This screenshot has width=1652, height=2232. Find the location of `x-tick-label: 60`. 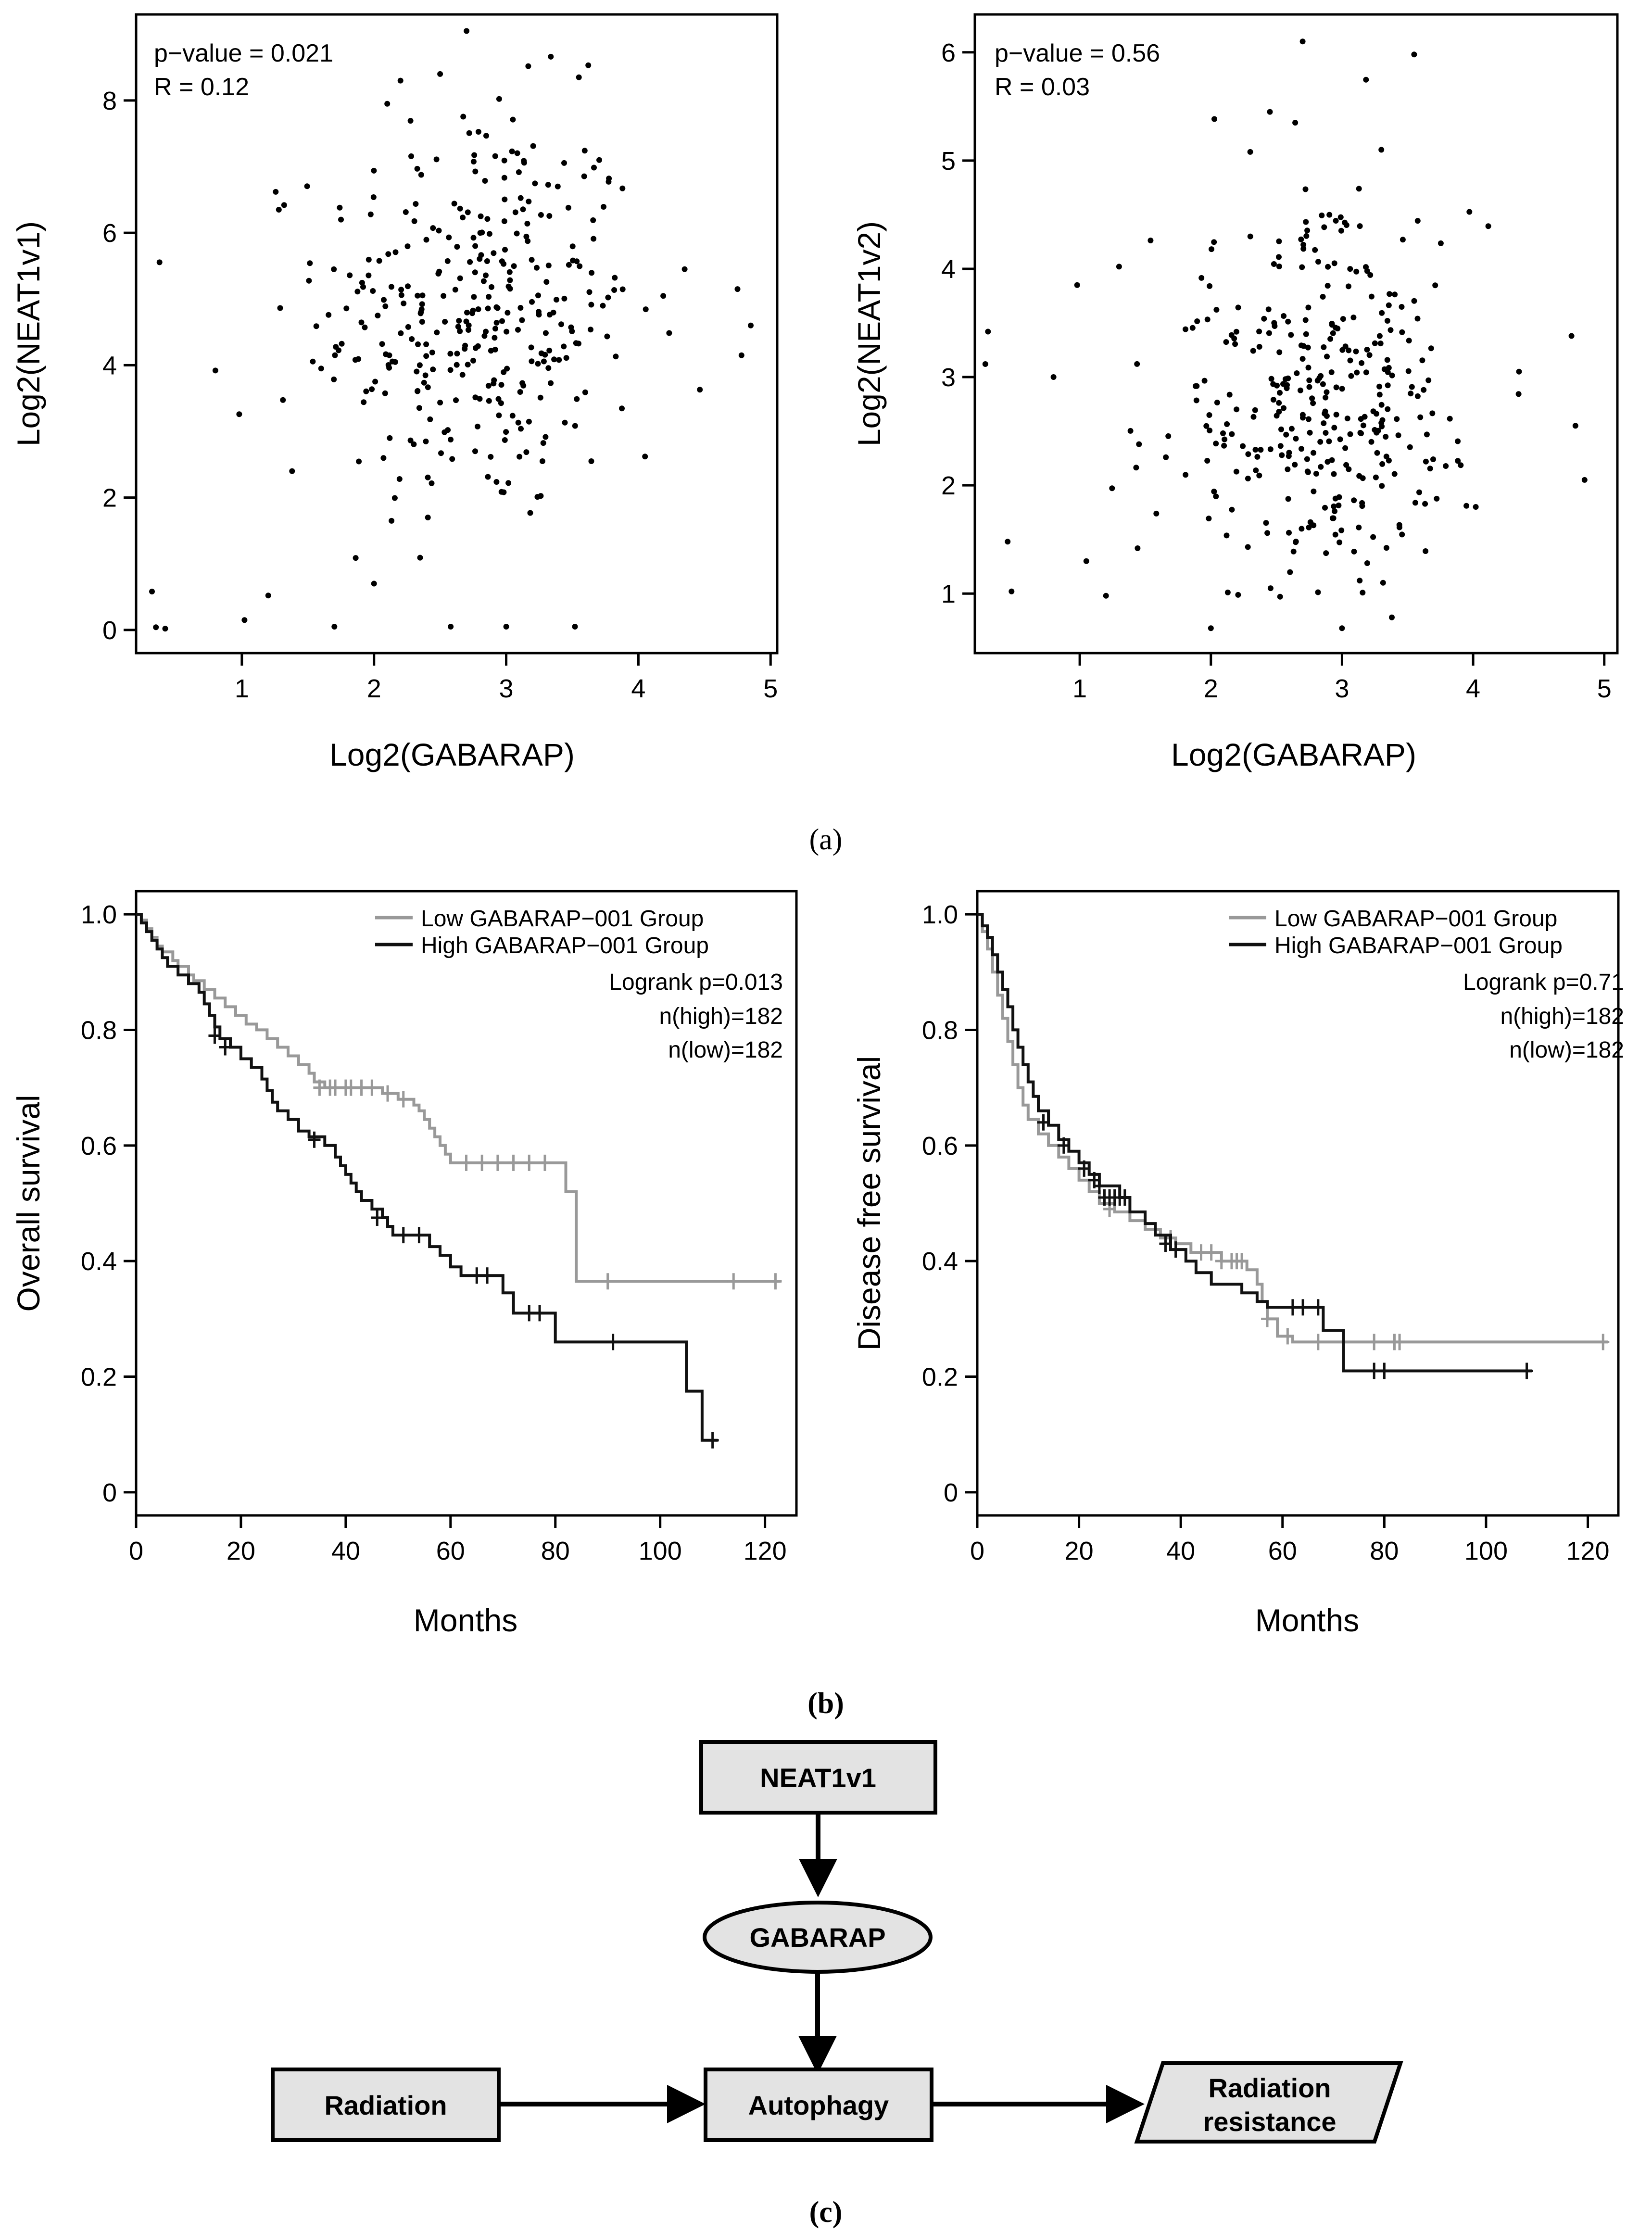

x-tick-label: 60 is located at coordinates (450, 1551).